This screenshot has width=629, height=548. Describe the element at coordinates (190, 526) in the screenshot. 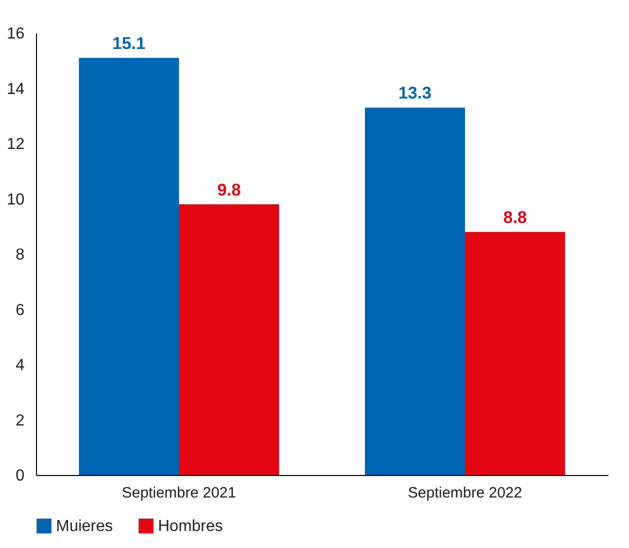

I see `legend-label: Hombres` at that location.